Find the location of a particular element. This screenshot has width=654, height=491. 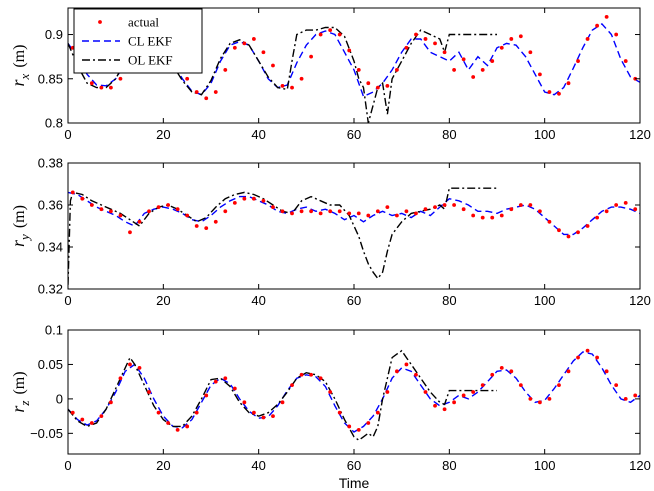

y-axis-label: rz (m) is located at coordinates (20, 391).